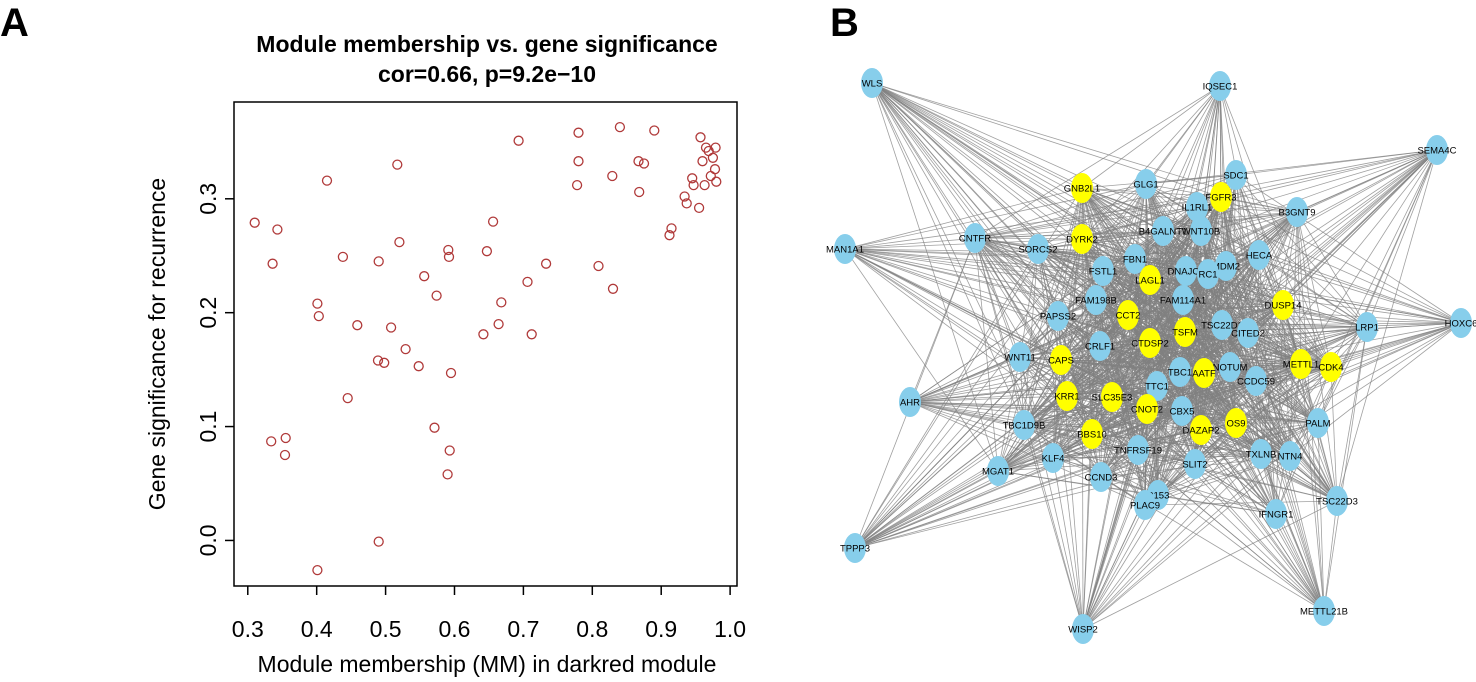  Describe the element at coordinates (1182, 411) in the screenshot. I see `network-node: CBX5` at that location.